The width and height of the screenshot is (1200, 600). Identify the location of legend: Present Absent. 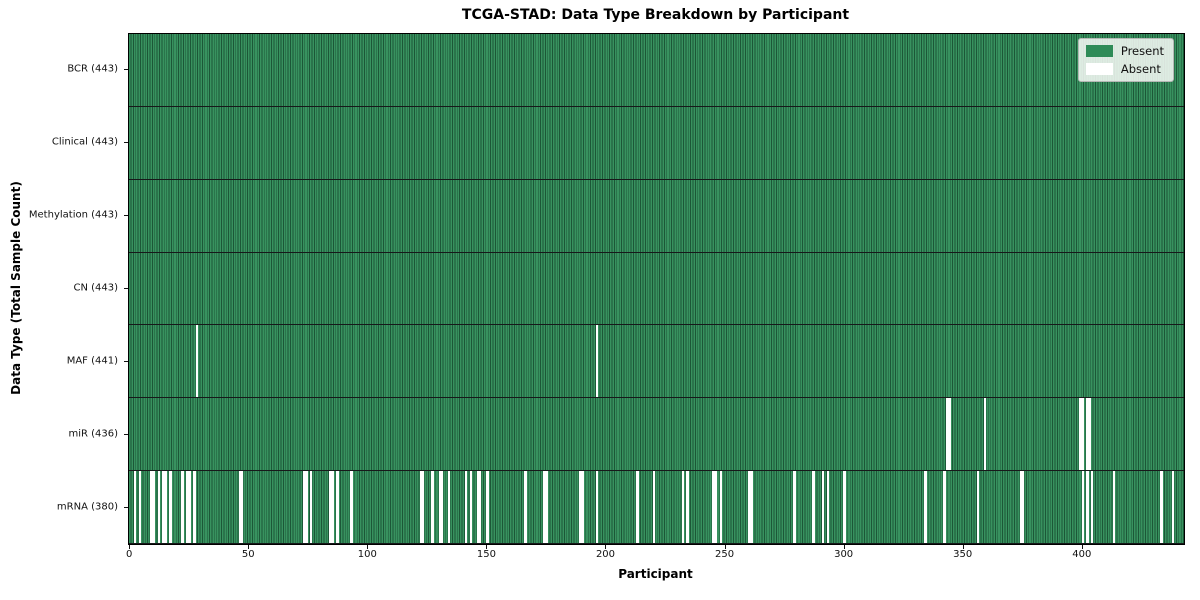
(1125, 60).